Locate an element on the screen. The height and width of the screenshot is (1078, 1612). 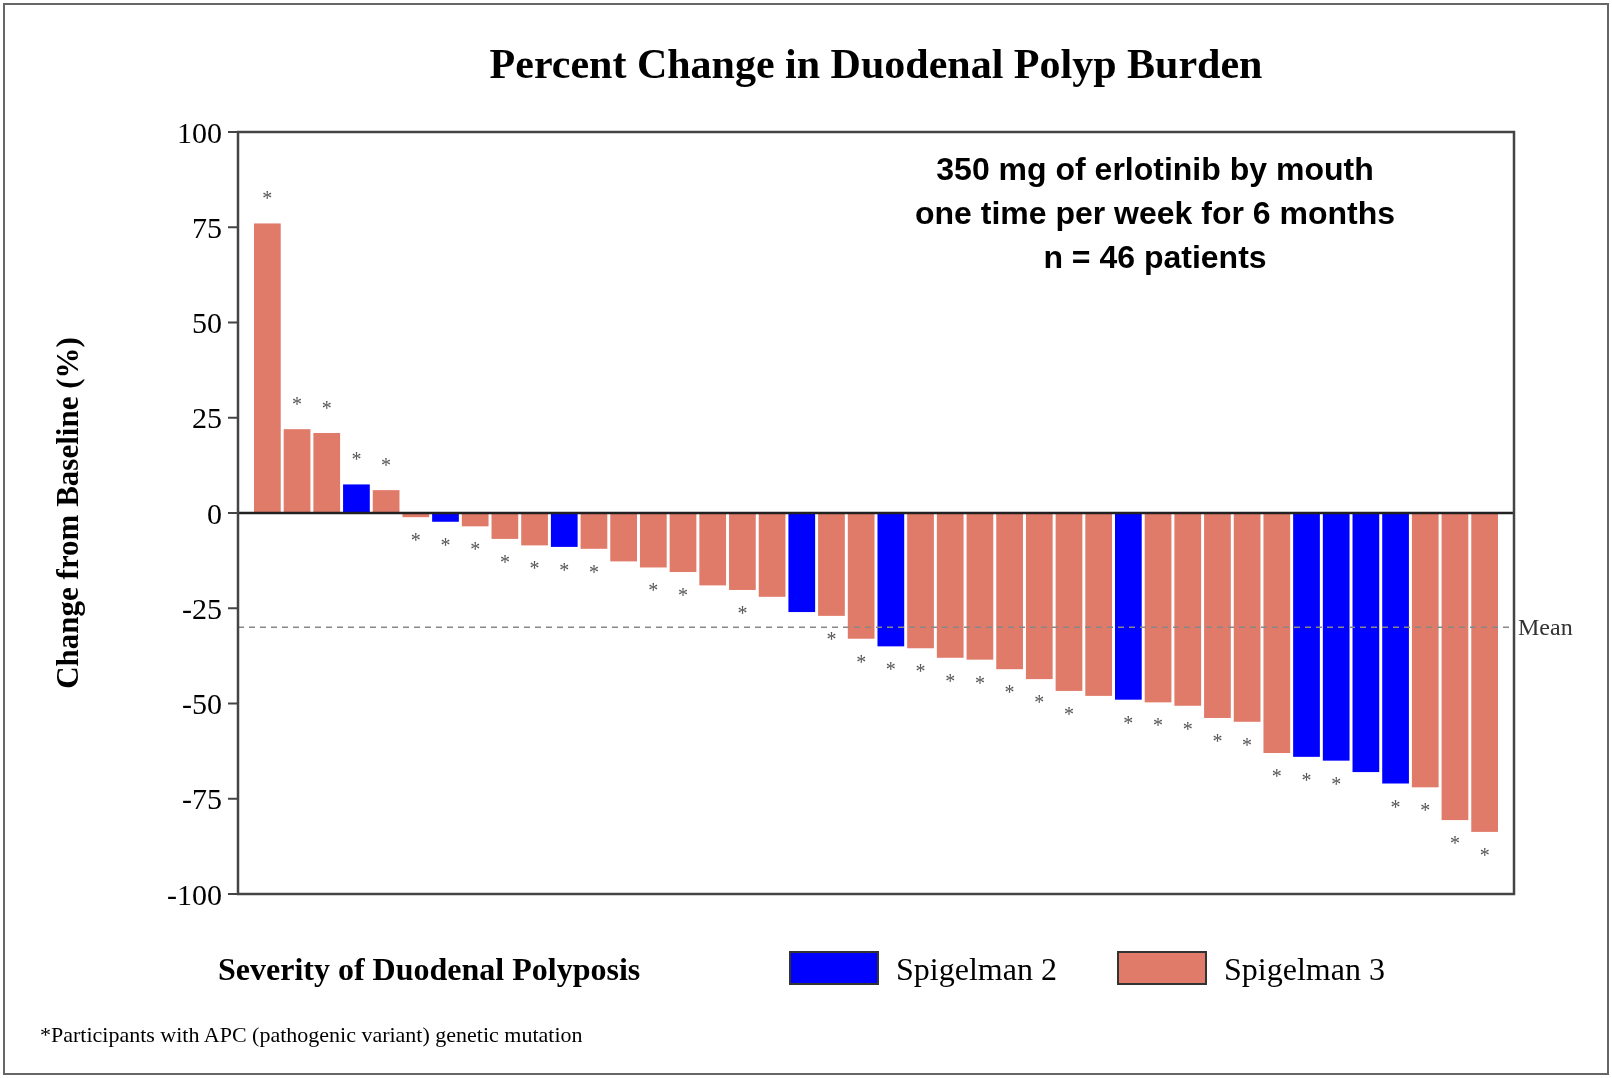
y-tick-label: -75 is located at coordinates (202, 799).